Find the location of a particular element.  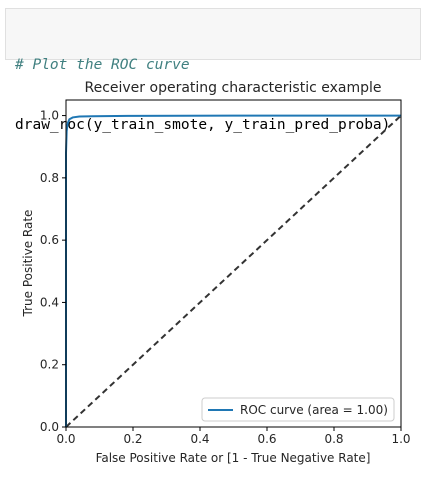

x-tick-label: 0.6 is located at coordinates (266, 439).